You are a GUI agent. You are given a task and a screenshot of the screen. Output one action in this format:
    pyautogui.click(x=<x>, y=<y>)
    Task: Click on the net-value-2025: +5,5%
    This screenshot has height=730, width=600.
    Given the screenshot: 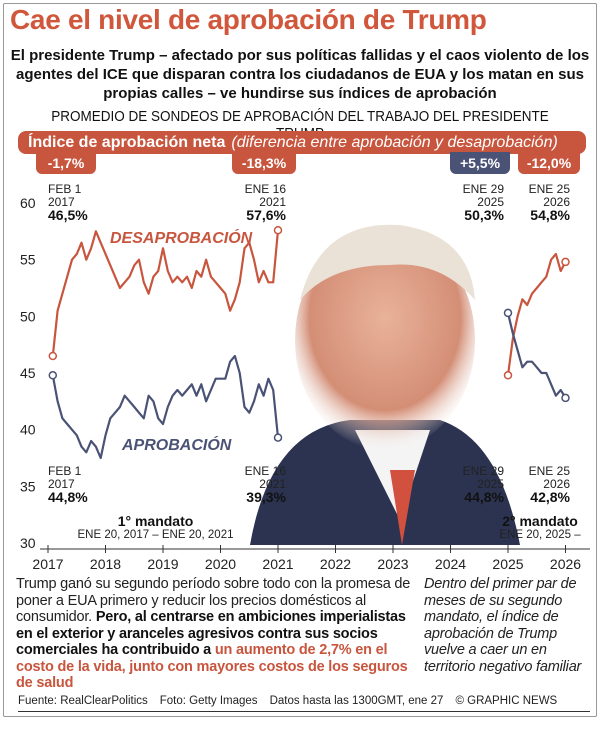 What is the action you would take?
    pyautogui.click(x=480, y=163)
    